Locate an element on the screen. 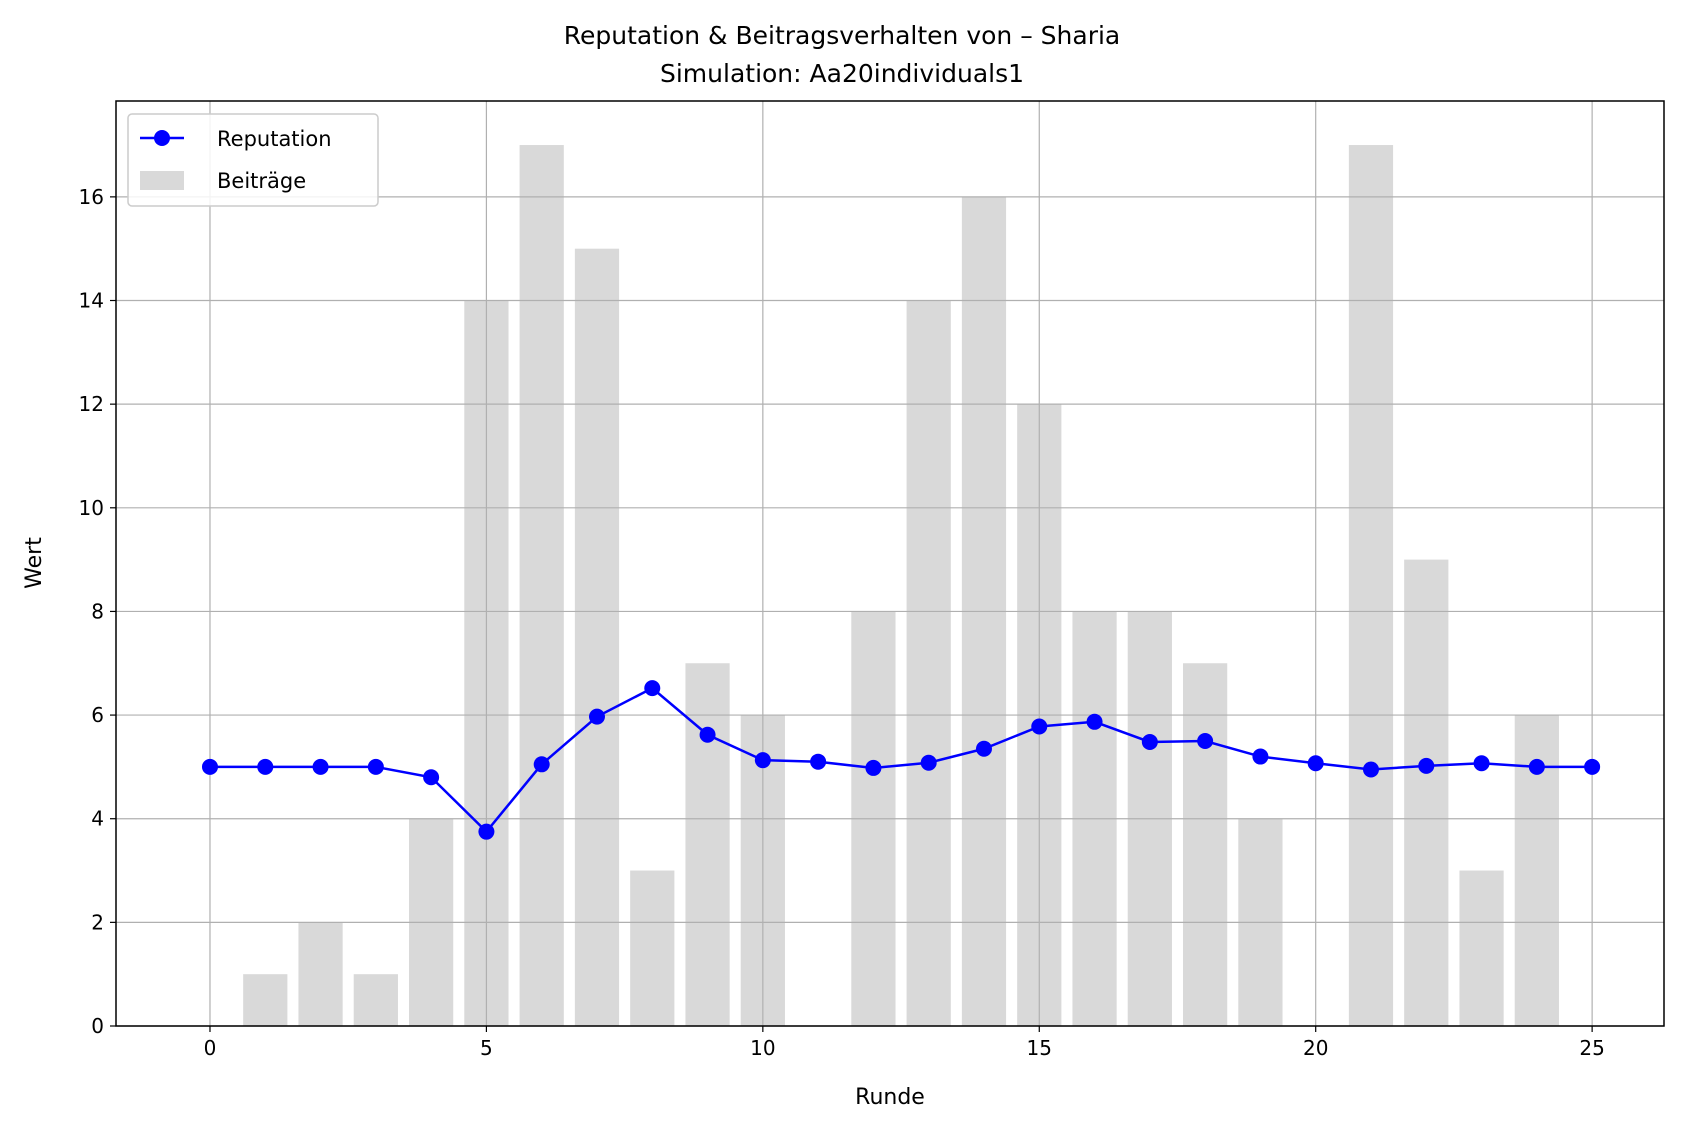  legend-beitraege-swatch is located at coordinates (162, 180).